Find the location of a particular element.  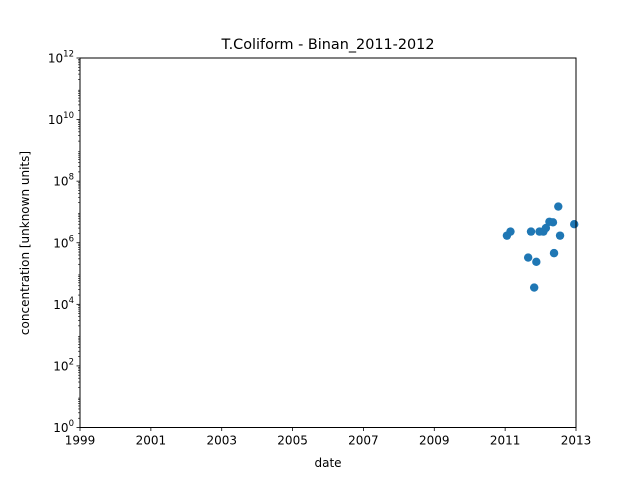

x-tick-label: 2001 is located at coordinates (151, 441).